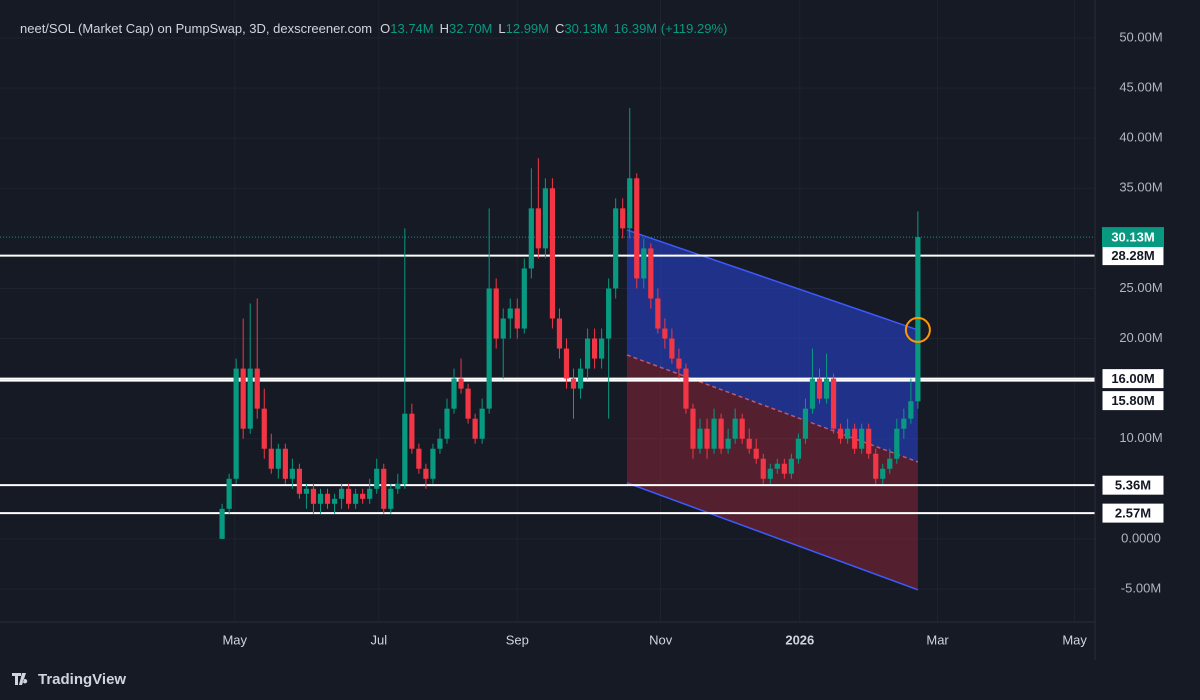 This screenshot has width=1200, height=700. I want to click on channel-upper-line, so click(772, 280).